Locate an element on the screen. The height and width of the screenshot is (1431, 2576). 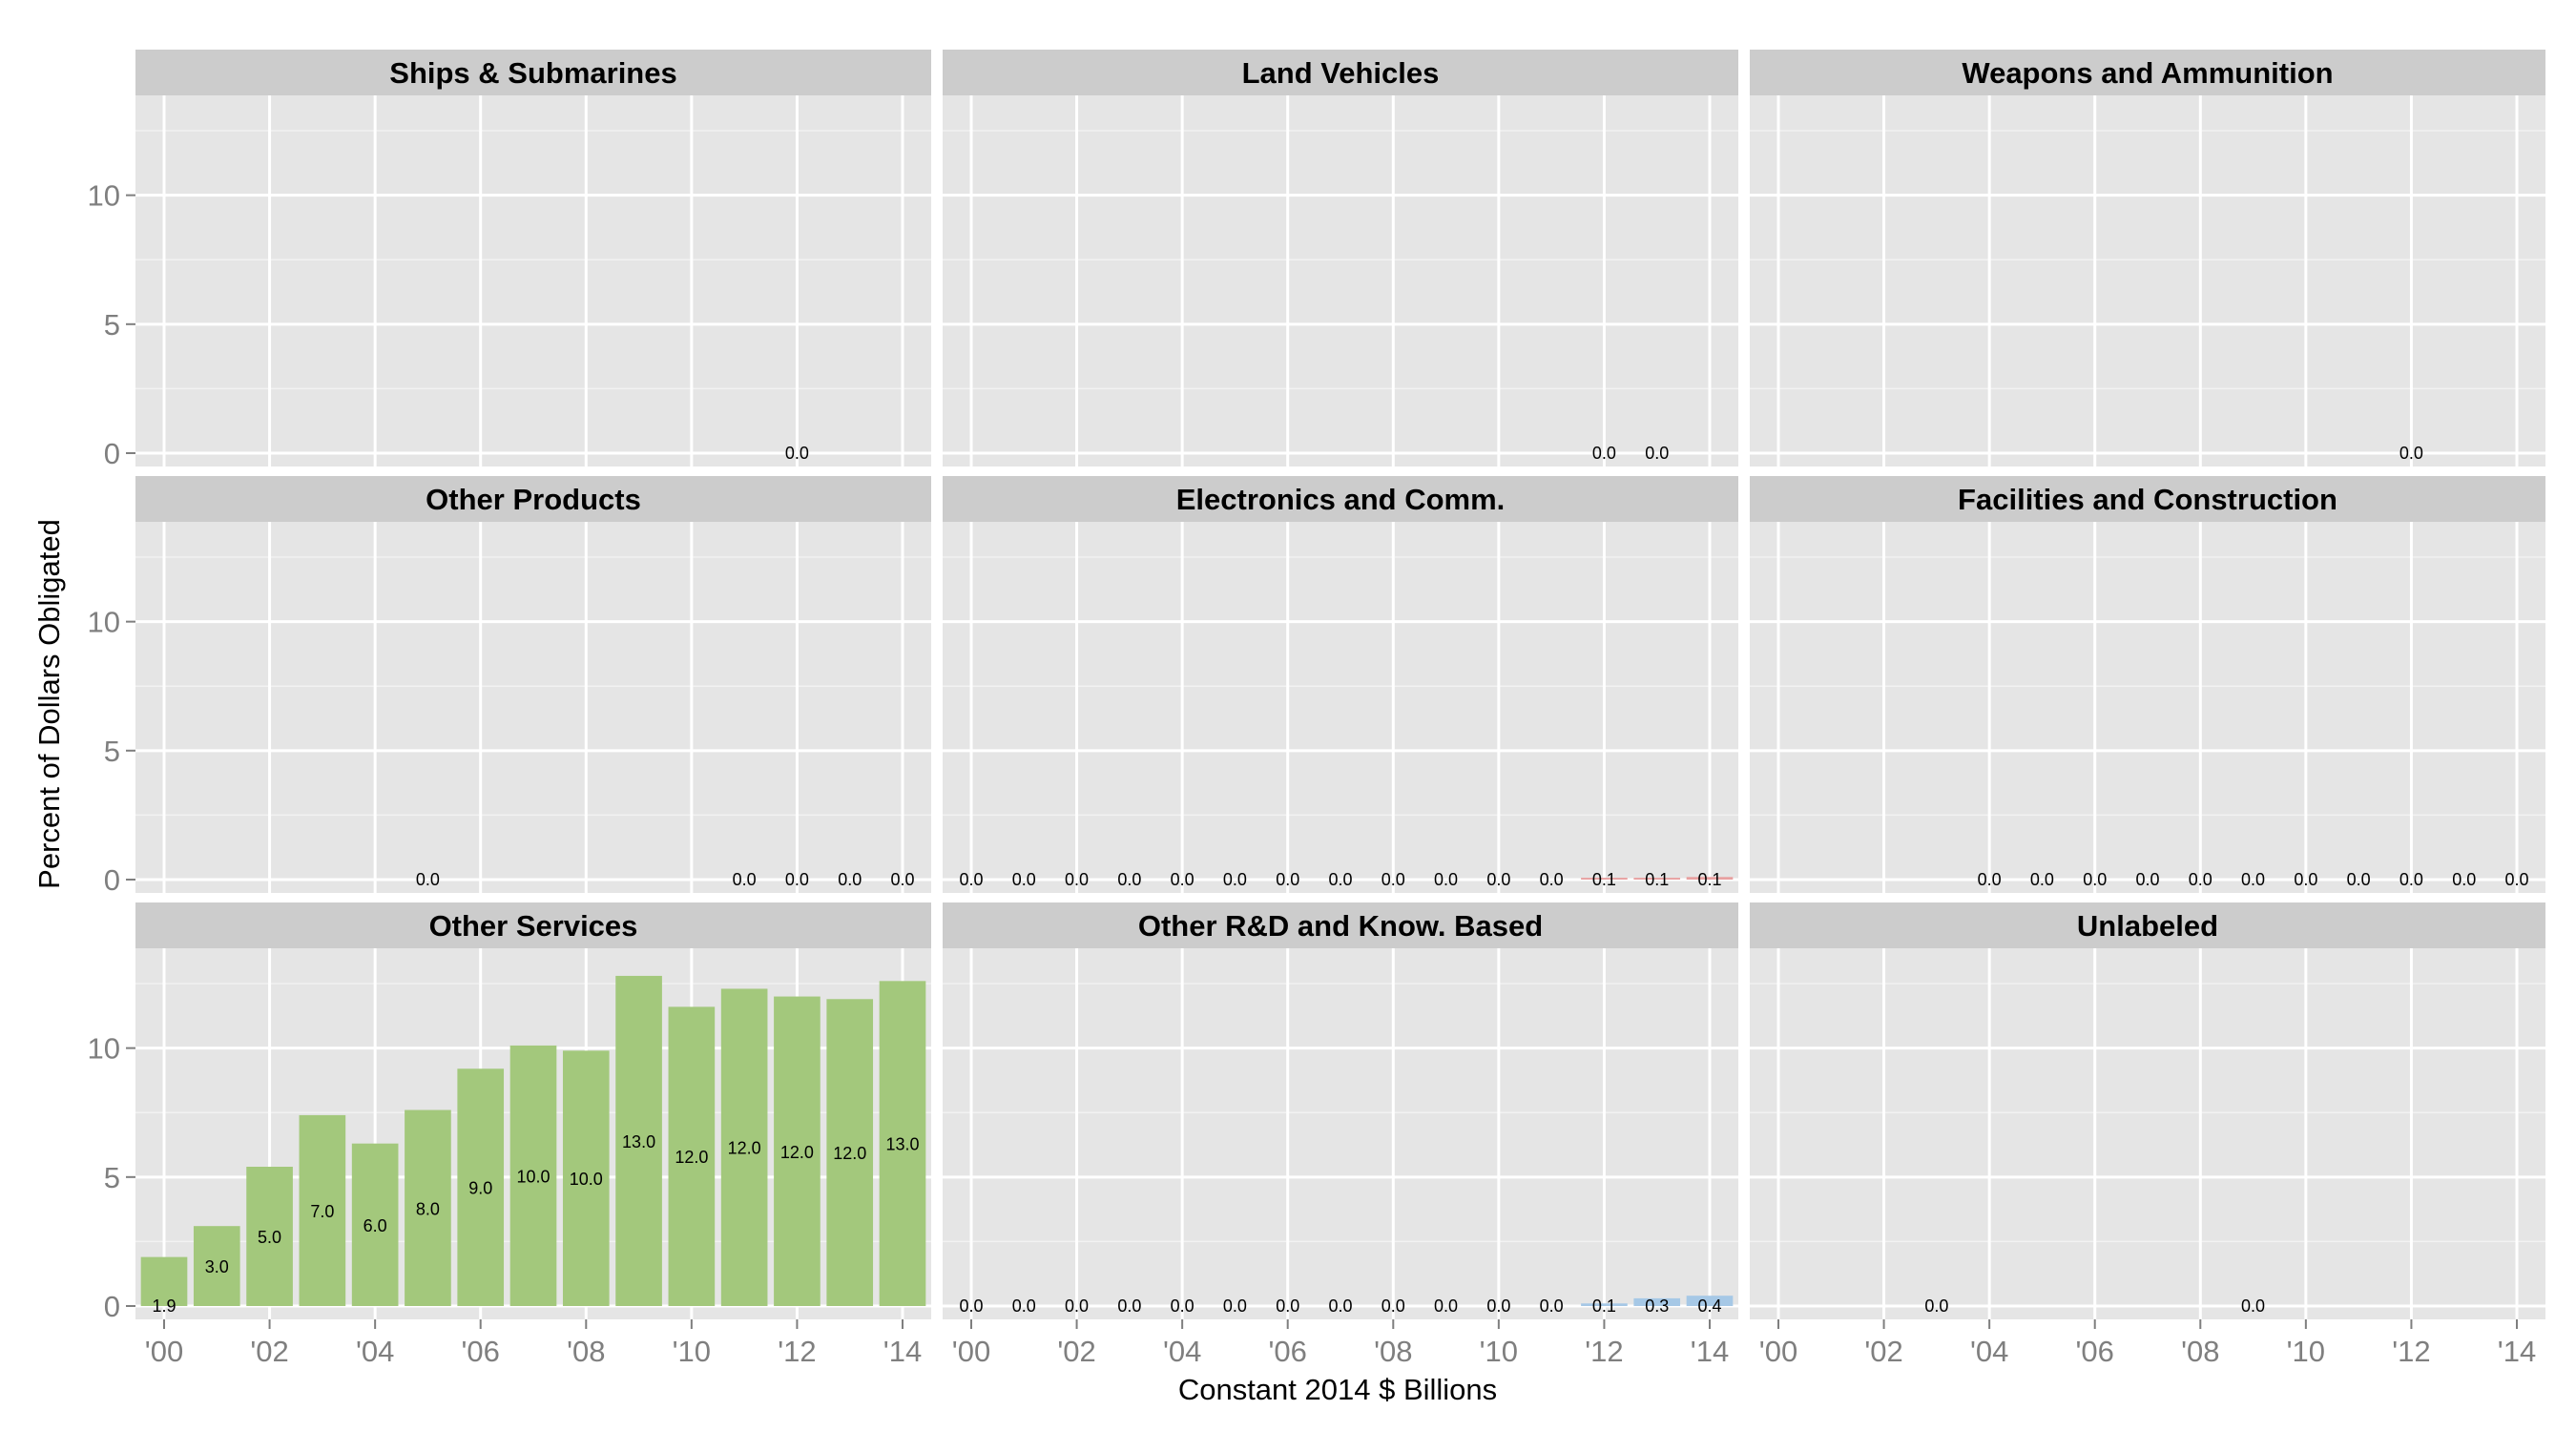
panel-weapons-and-ammunition: Weapons and Ammunition 0.0 is located at coordinates (2147, 258).